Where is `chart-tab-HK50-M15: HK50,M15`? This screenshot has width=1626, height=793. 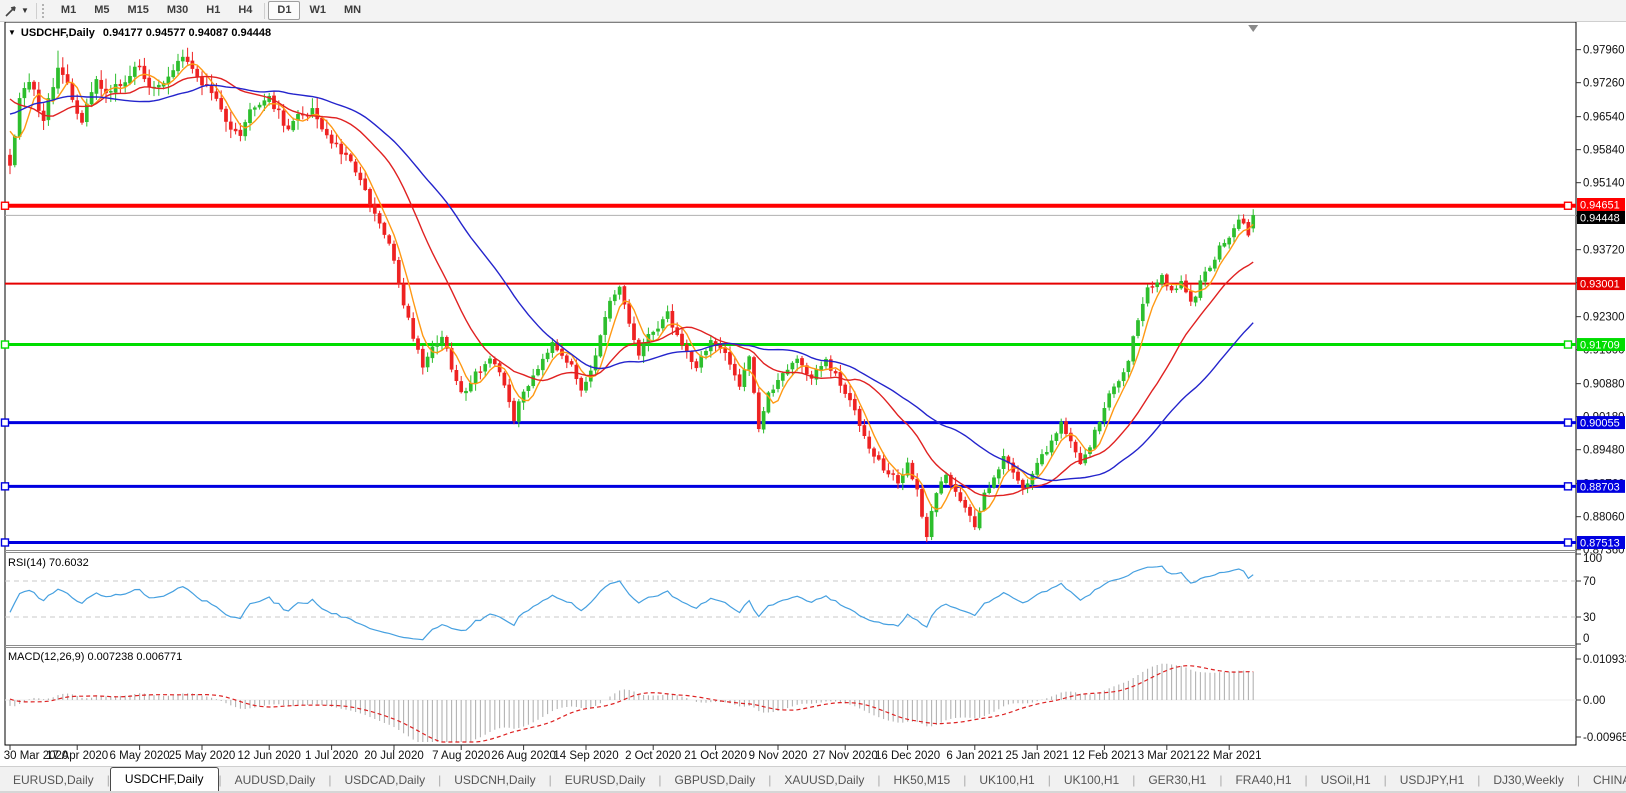
chart-tab-HK50-M15: HK50,M15 is located at coordinates (922, 780).